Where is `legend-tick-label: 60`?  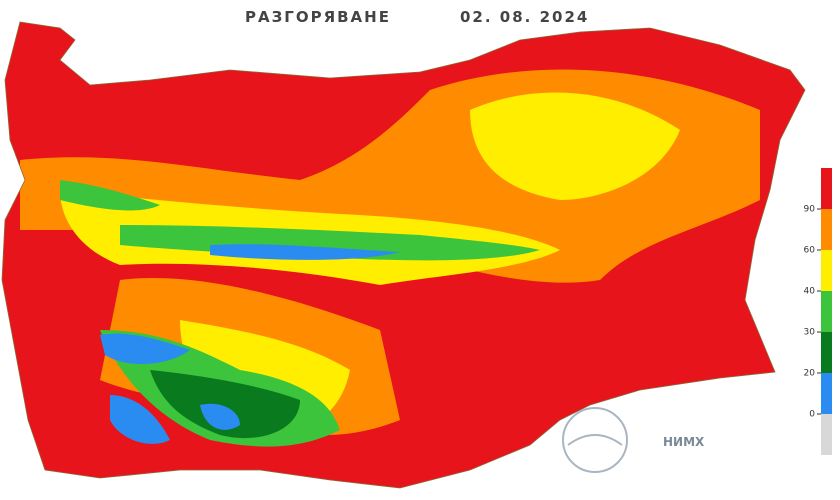 legend-tick-label: 60 is located at coordinates (810, 251).